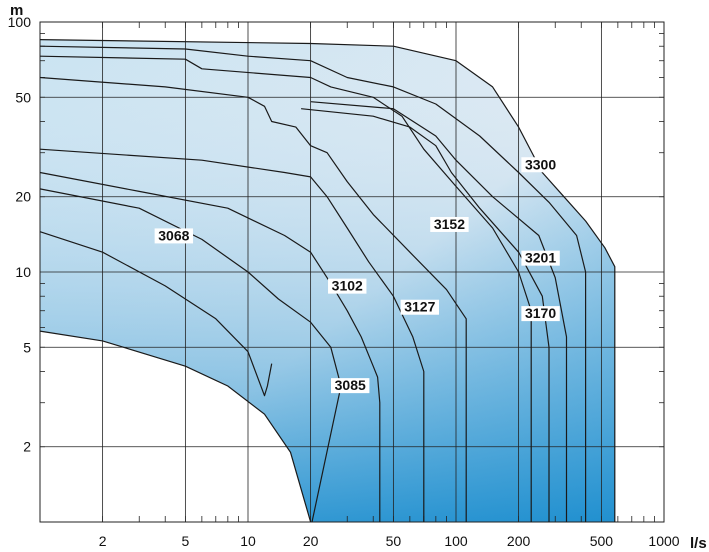  What do you see at coordinates (16, 10) in the screenshot?
I see `y-axis-label: m` at bounding box center [16, 10].